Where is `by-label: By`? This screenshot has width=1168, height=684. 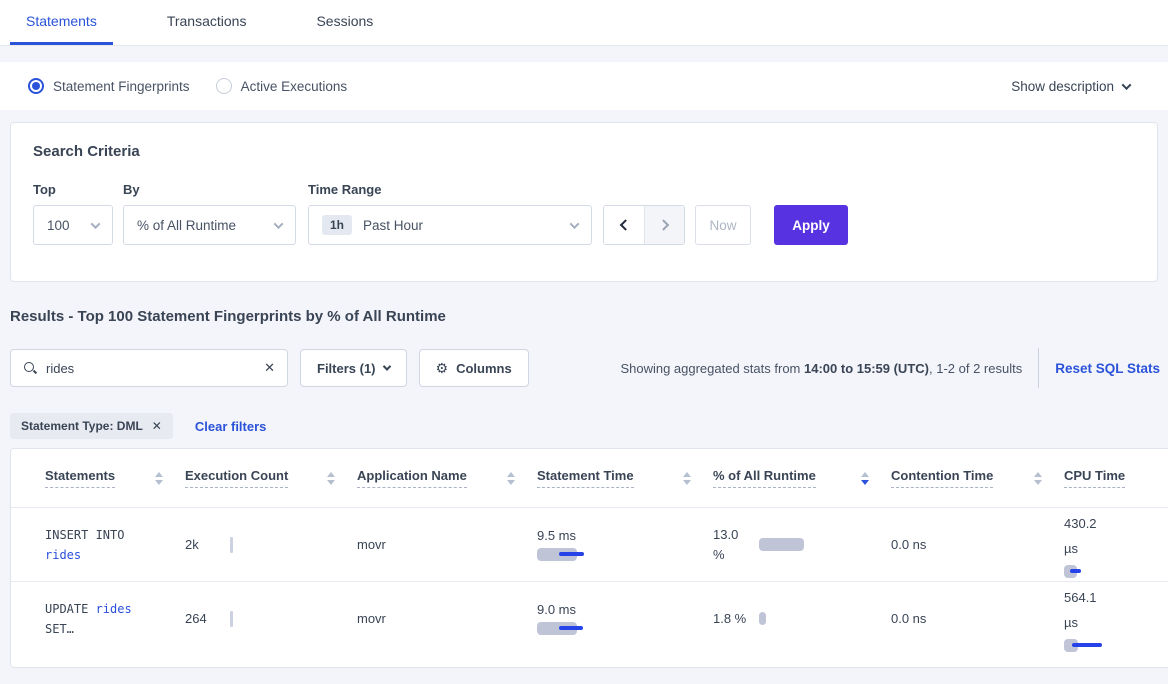 by-label: By is located at coordinates (131, 189).